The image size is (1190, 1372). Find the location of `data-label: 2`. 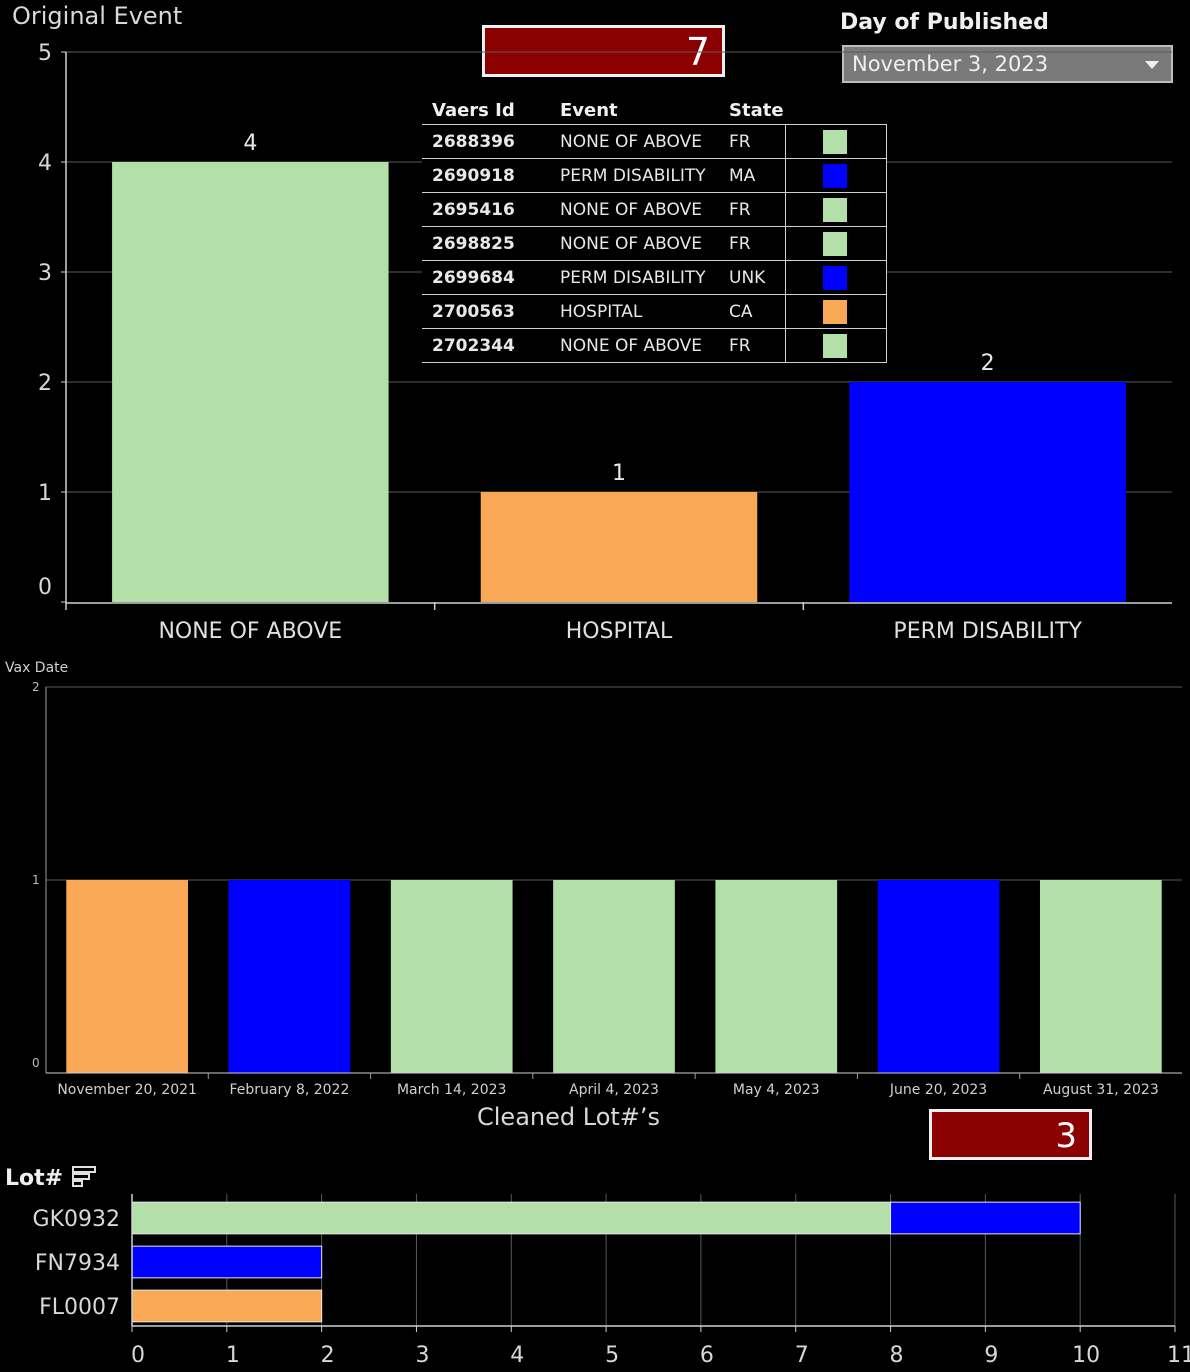

data-label: 2 is located at coordinates (988, 363).